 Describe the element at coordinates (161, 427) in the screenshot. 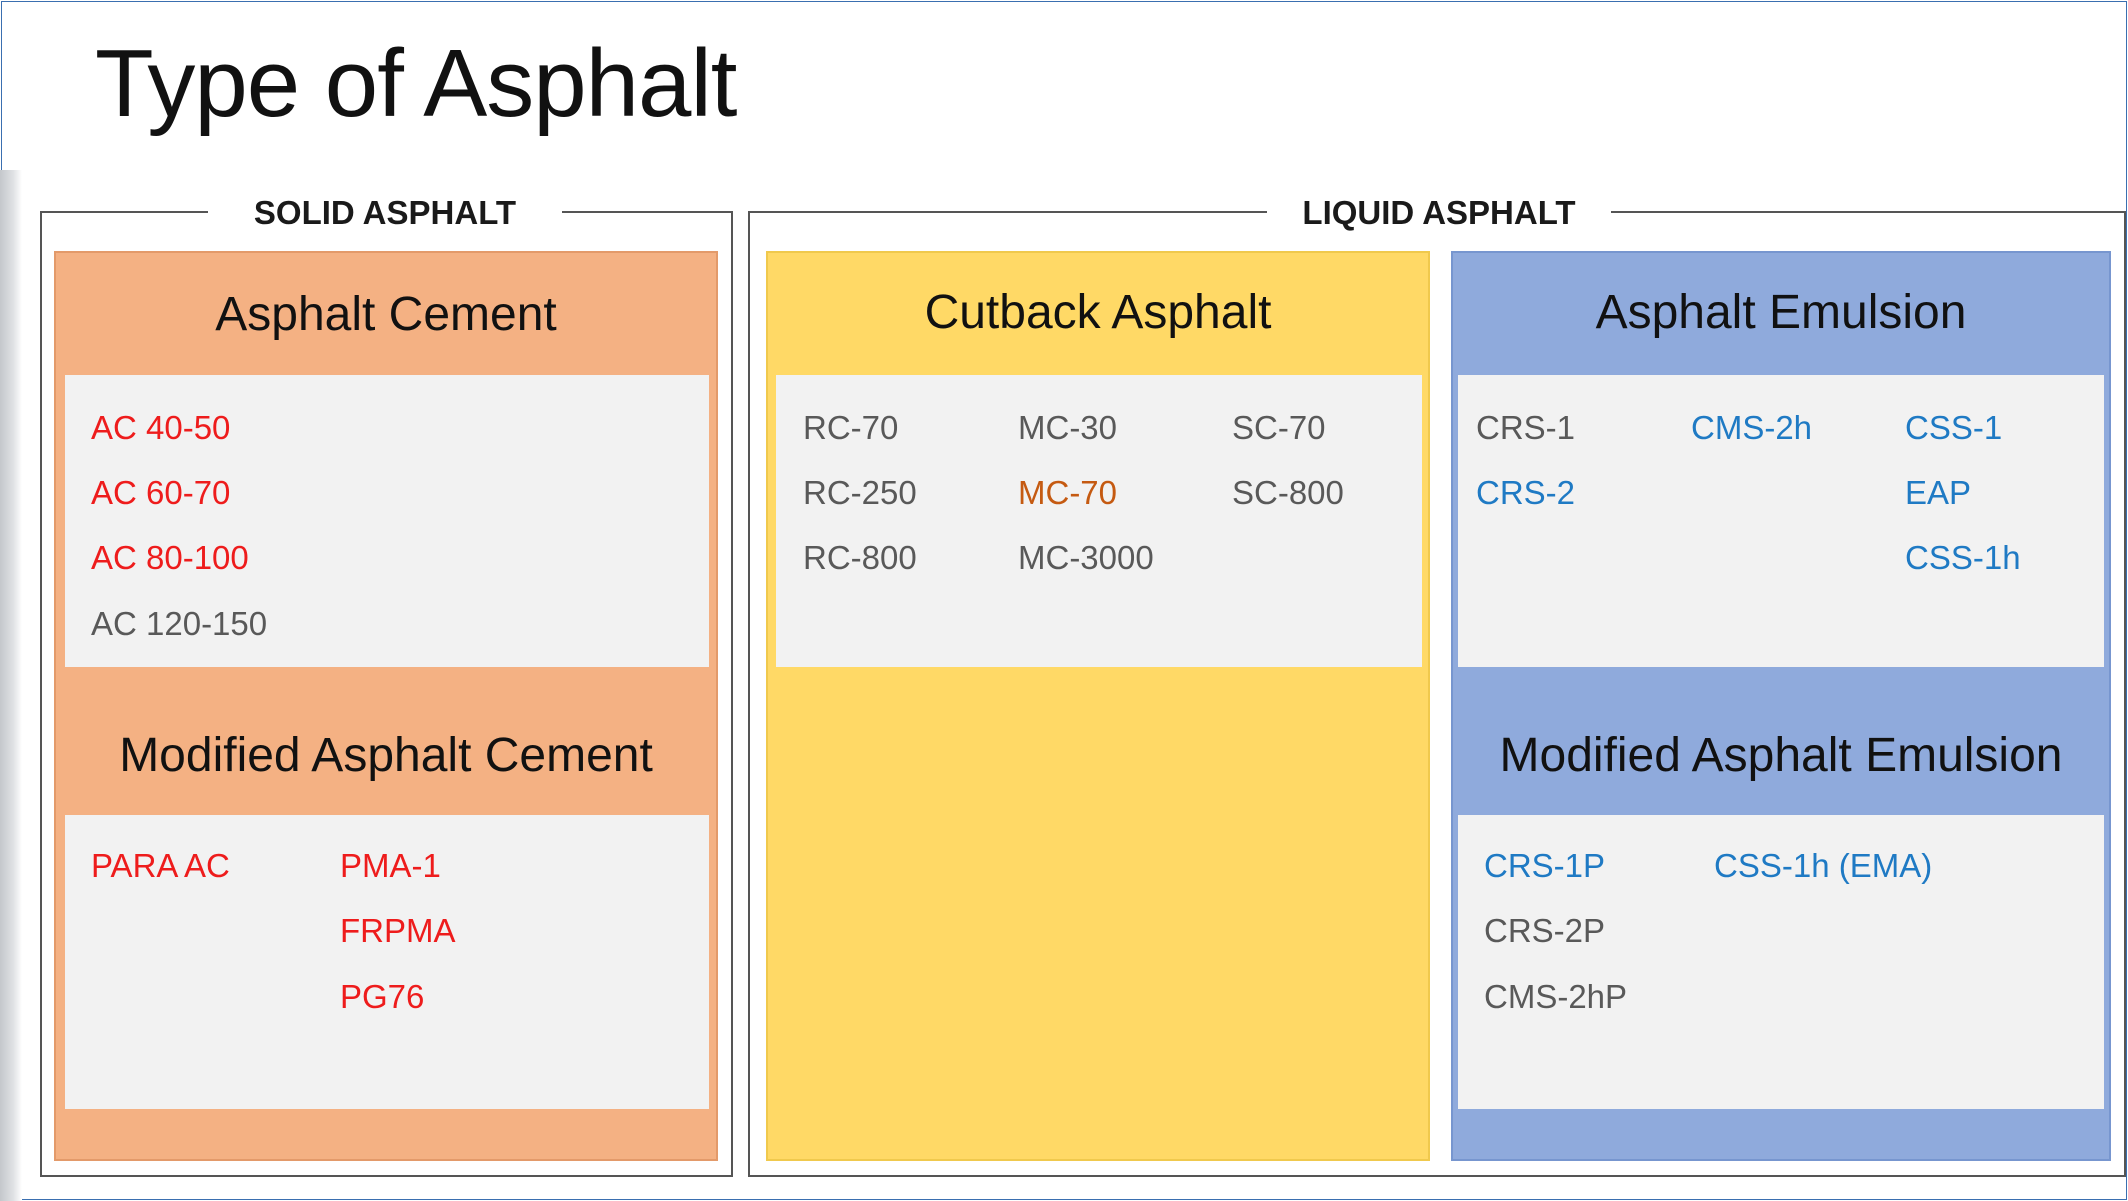

I see `list-item: AC 40-50` at that location.